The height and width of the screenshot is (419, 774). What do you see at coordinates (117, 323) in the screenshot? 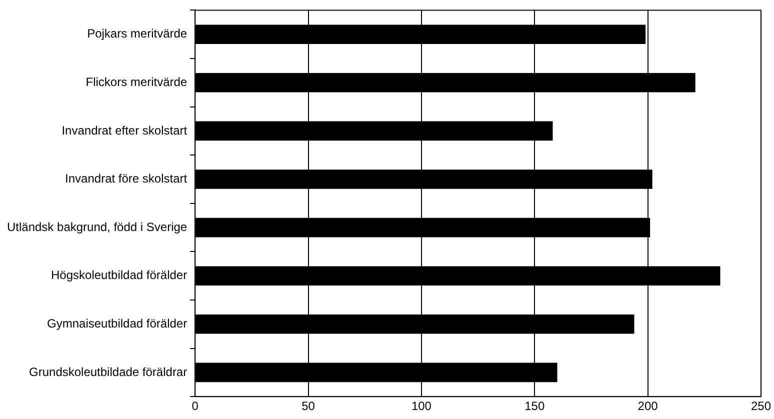
I see `y-tick-label: Gymnaiseutbildad förälder` at bounding box center [117, 323].